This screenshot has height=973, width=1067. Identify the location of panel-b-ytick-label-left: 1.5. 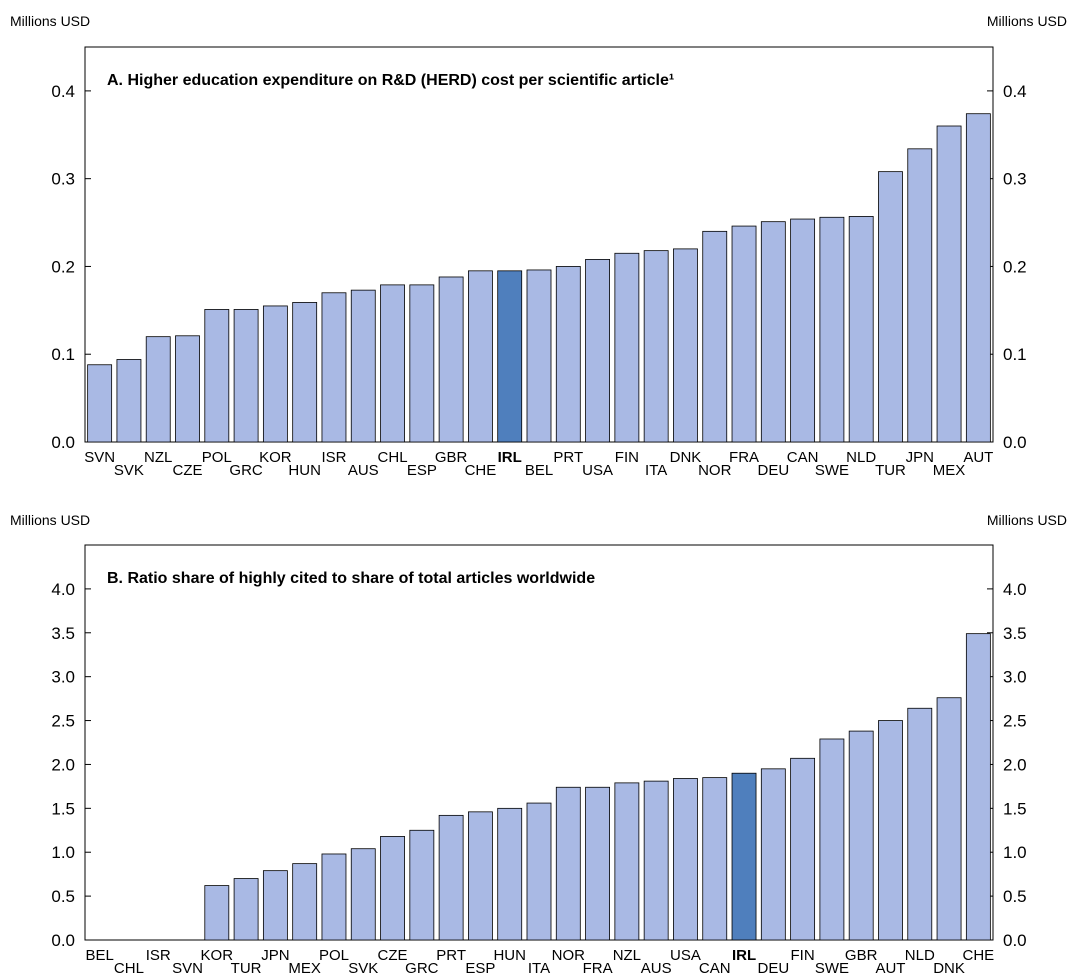
(63, 808).